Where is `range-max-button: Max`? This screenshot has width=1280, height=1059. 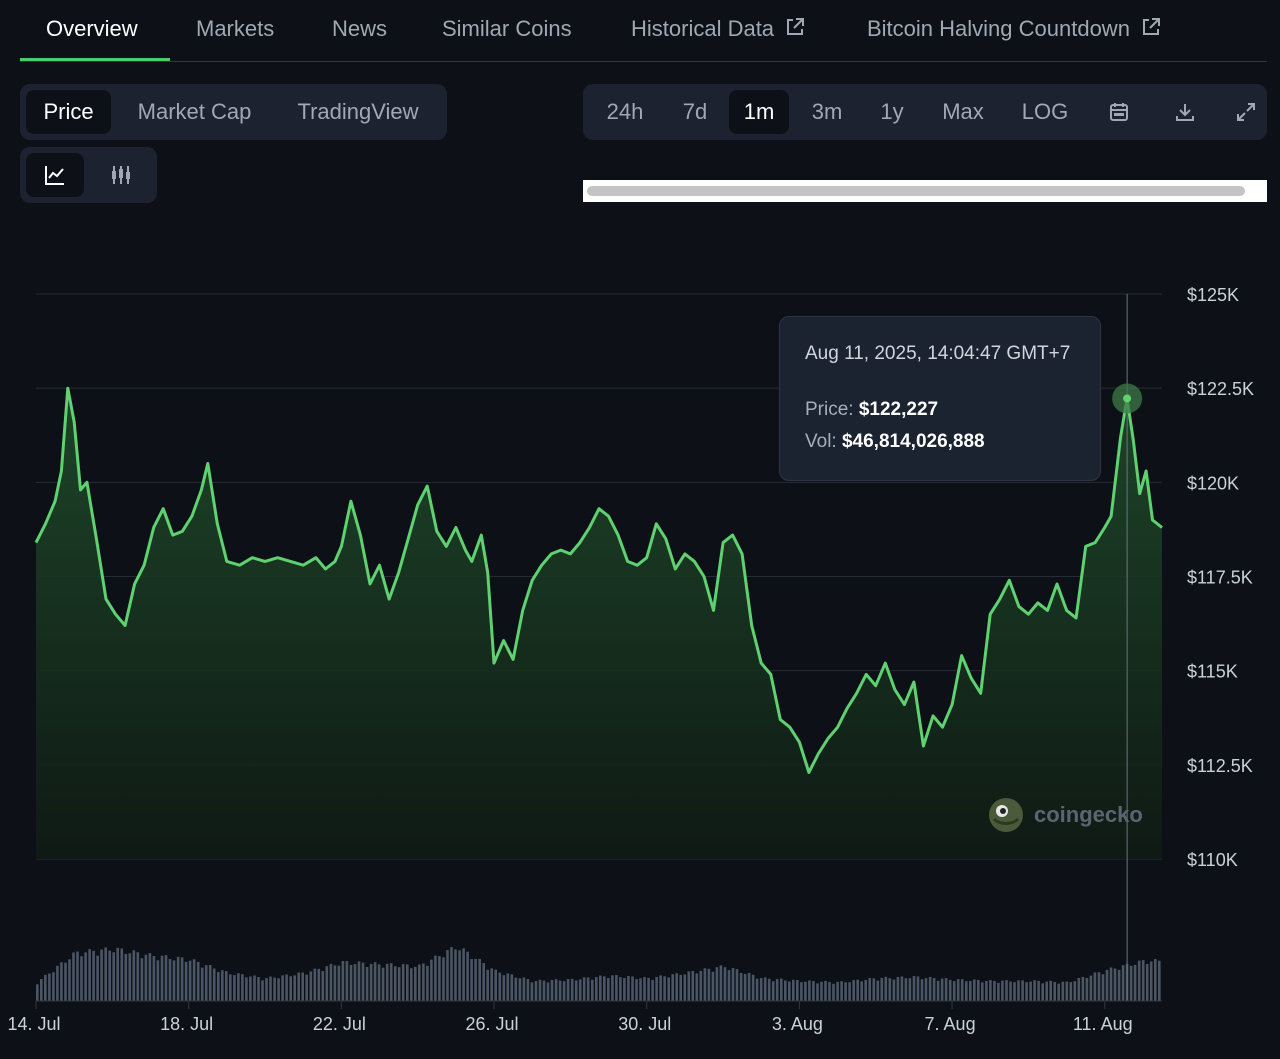
range-max-button: Max is located at coordinates (963, 111).